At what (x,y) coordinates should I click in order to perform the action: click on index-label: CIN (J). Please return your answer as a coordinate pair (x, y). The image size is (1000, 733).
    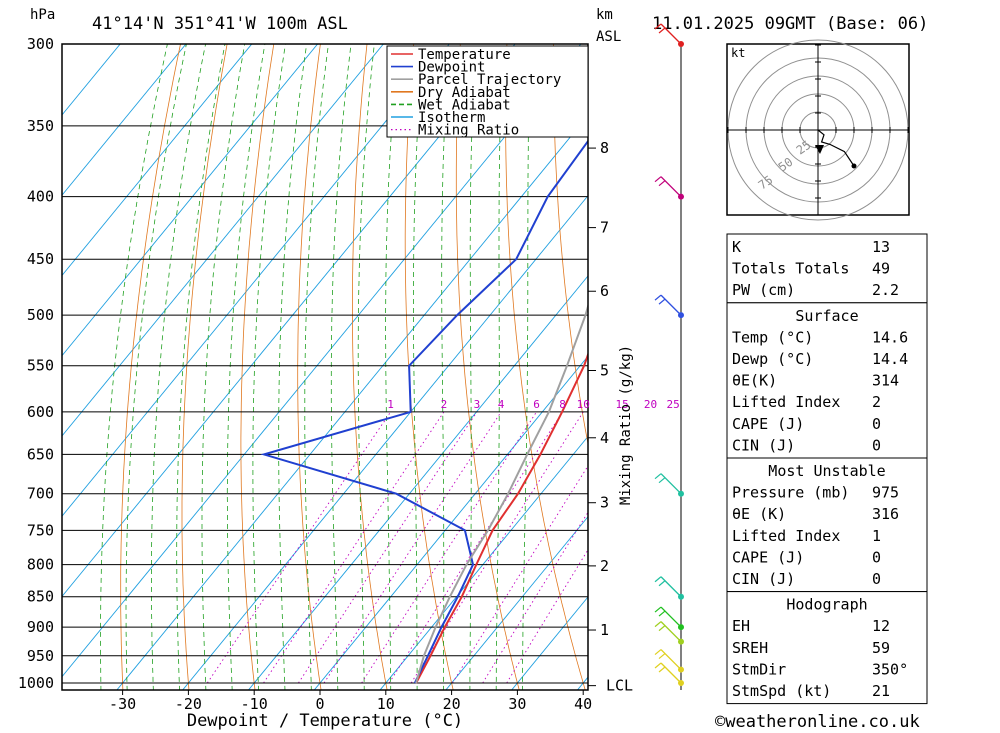
    Looking at the image, I should click on (763, 445).